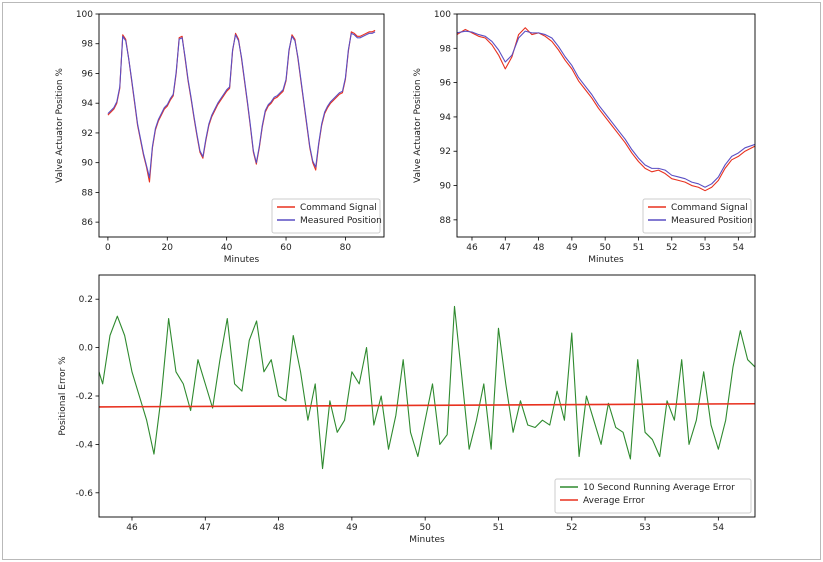 This screenshot has height=562, width=823. I want to click on y-tick-label: -0.2, so click(84, 397).